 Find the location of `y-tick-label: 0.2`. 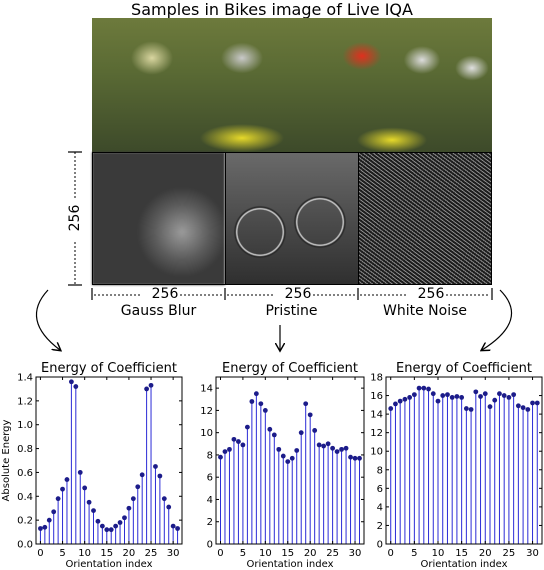

y-tick-label: 0.2 is located at coordinates (25, 521).